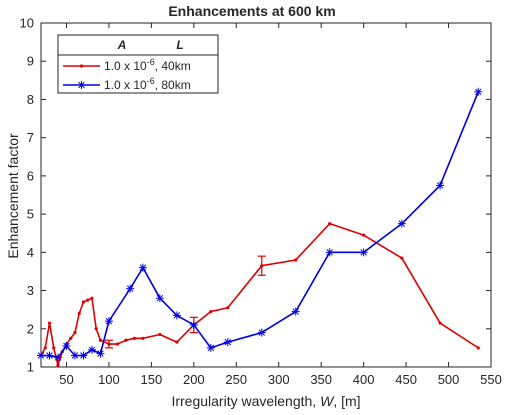 Image resolution: width=505 pixels, height=415 pixels. I want to click on x-axis-label-suffix: , [m], so click(346, 401).